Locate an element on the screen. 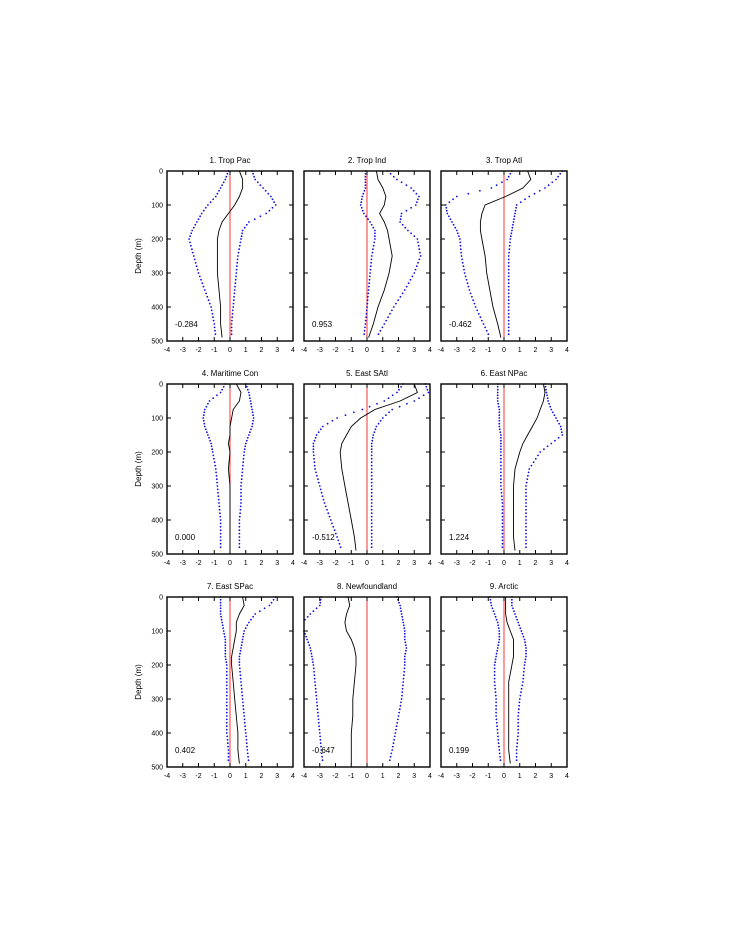 The image size is (733, 945). x-tick-label: -1 is located at coordinates (488, 776).